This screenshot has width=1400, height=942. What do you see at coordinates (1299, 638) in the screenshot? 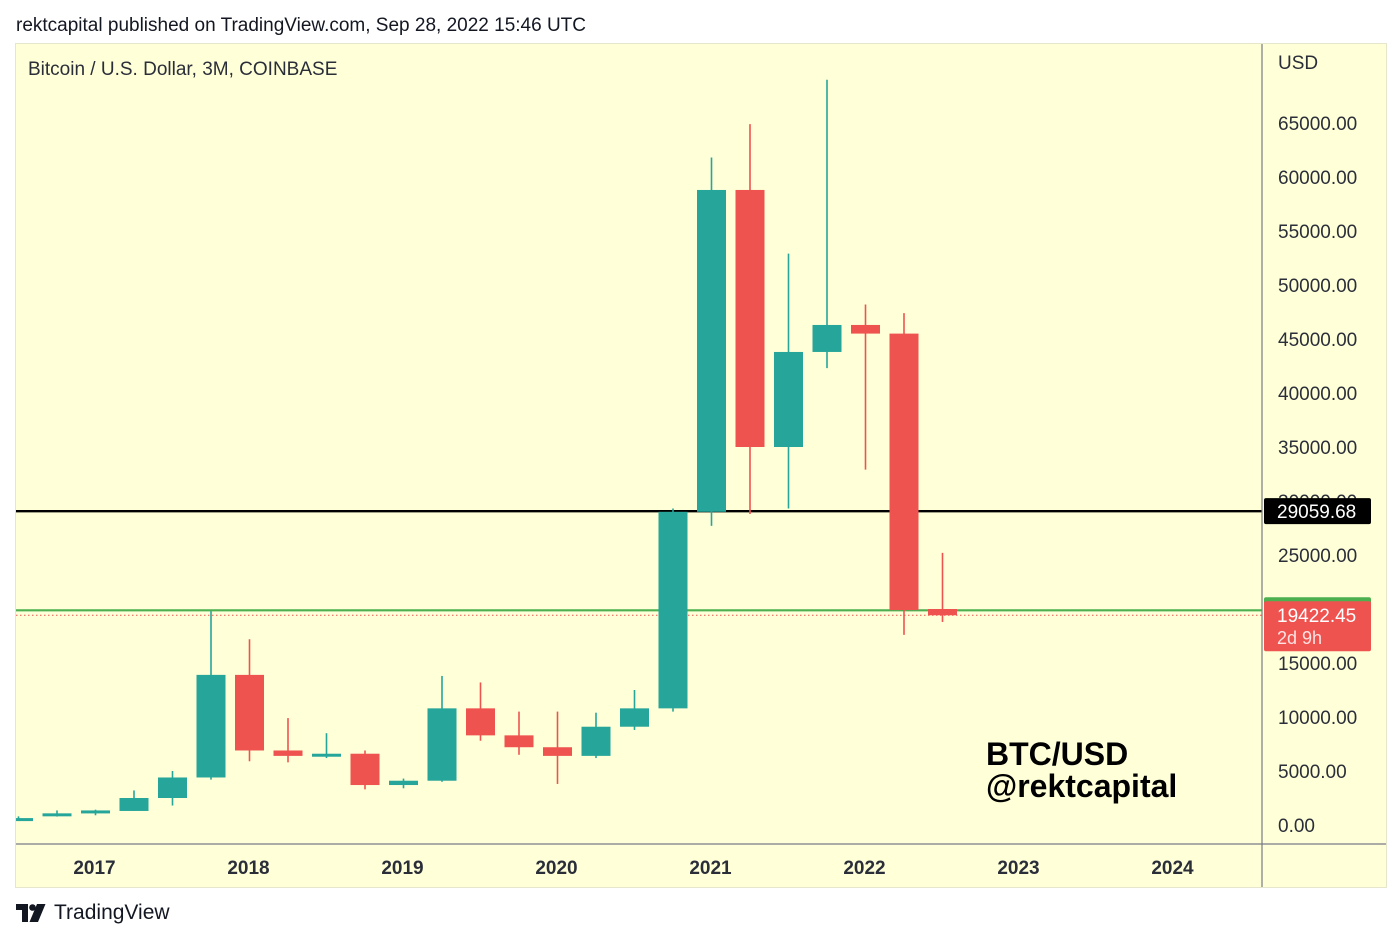
I see `last-price-countdown: 2d 9h` at bounding box center [1299, 638].